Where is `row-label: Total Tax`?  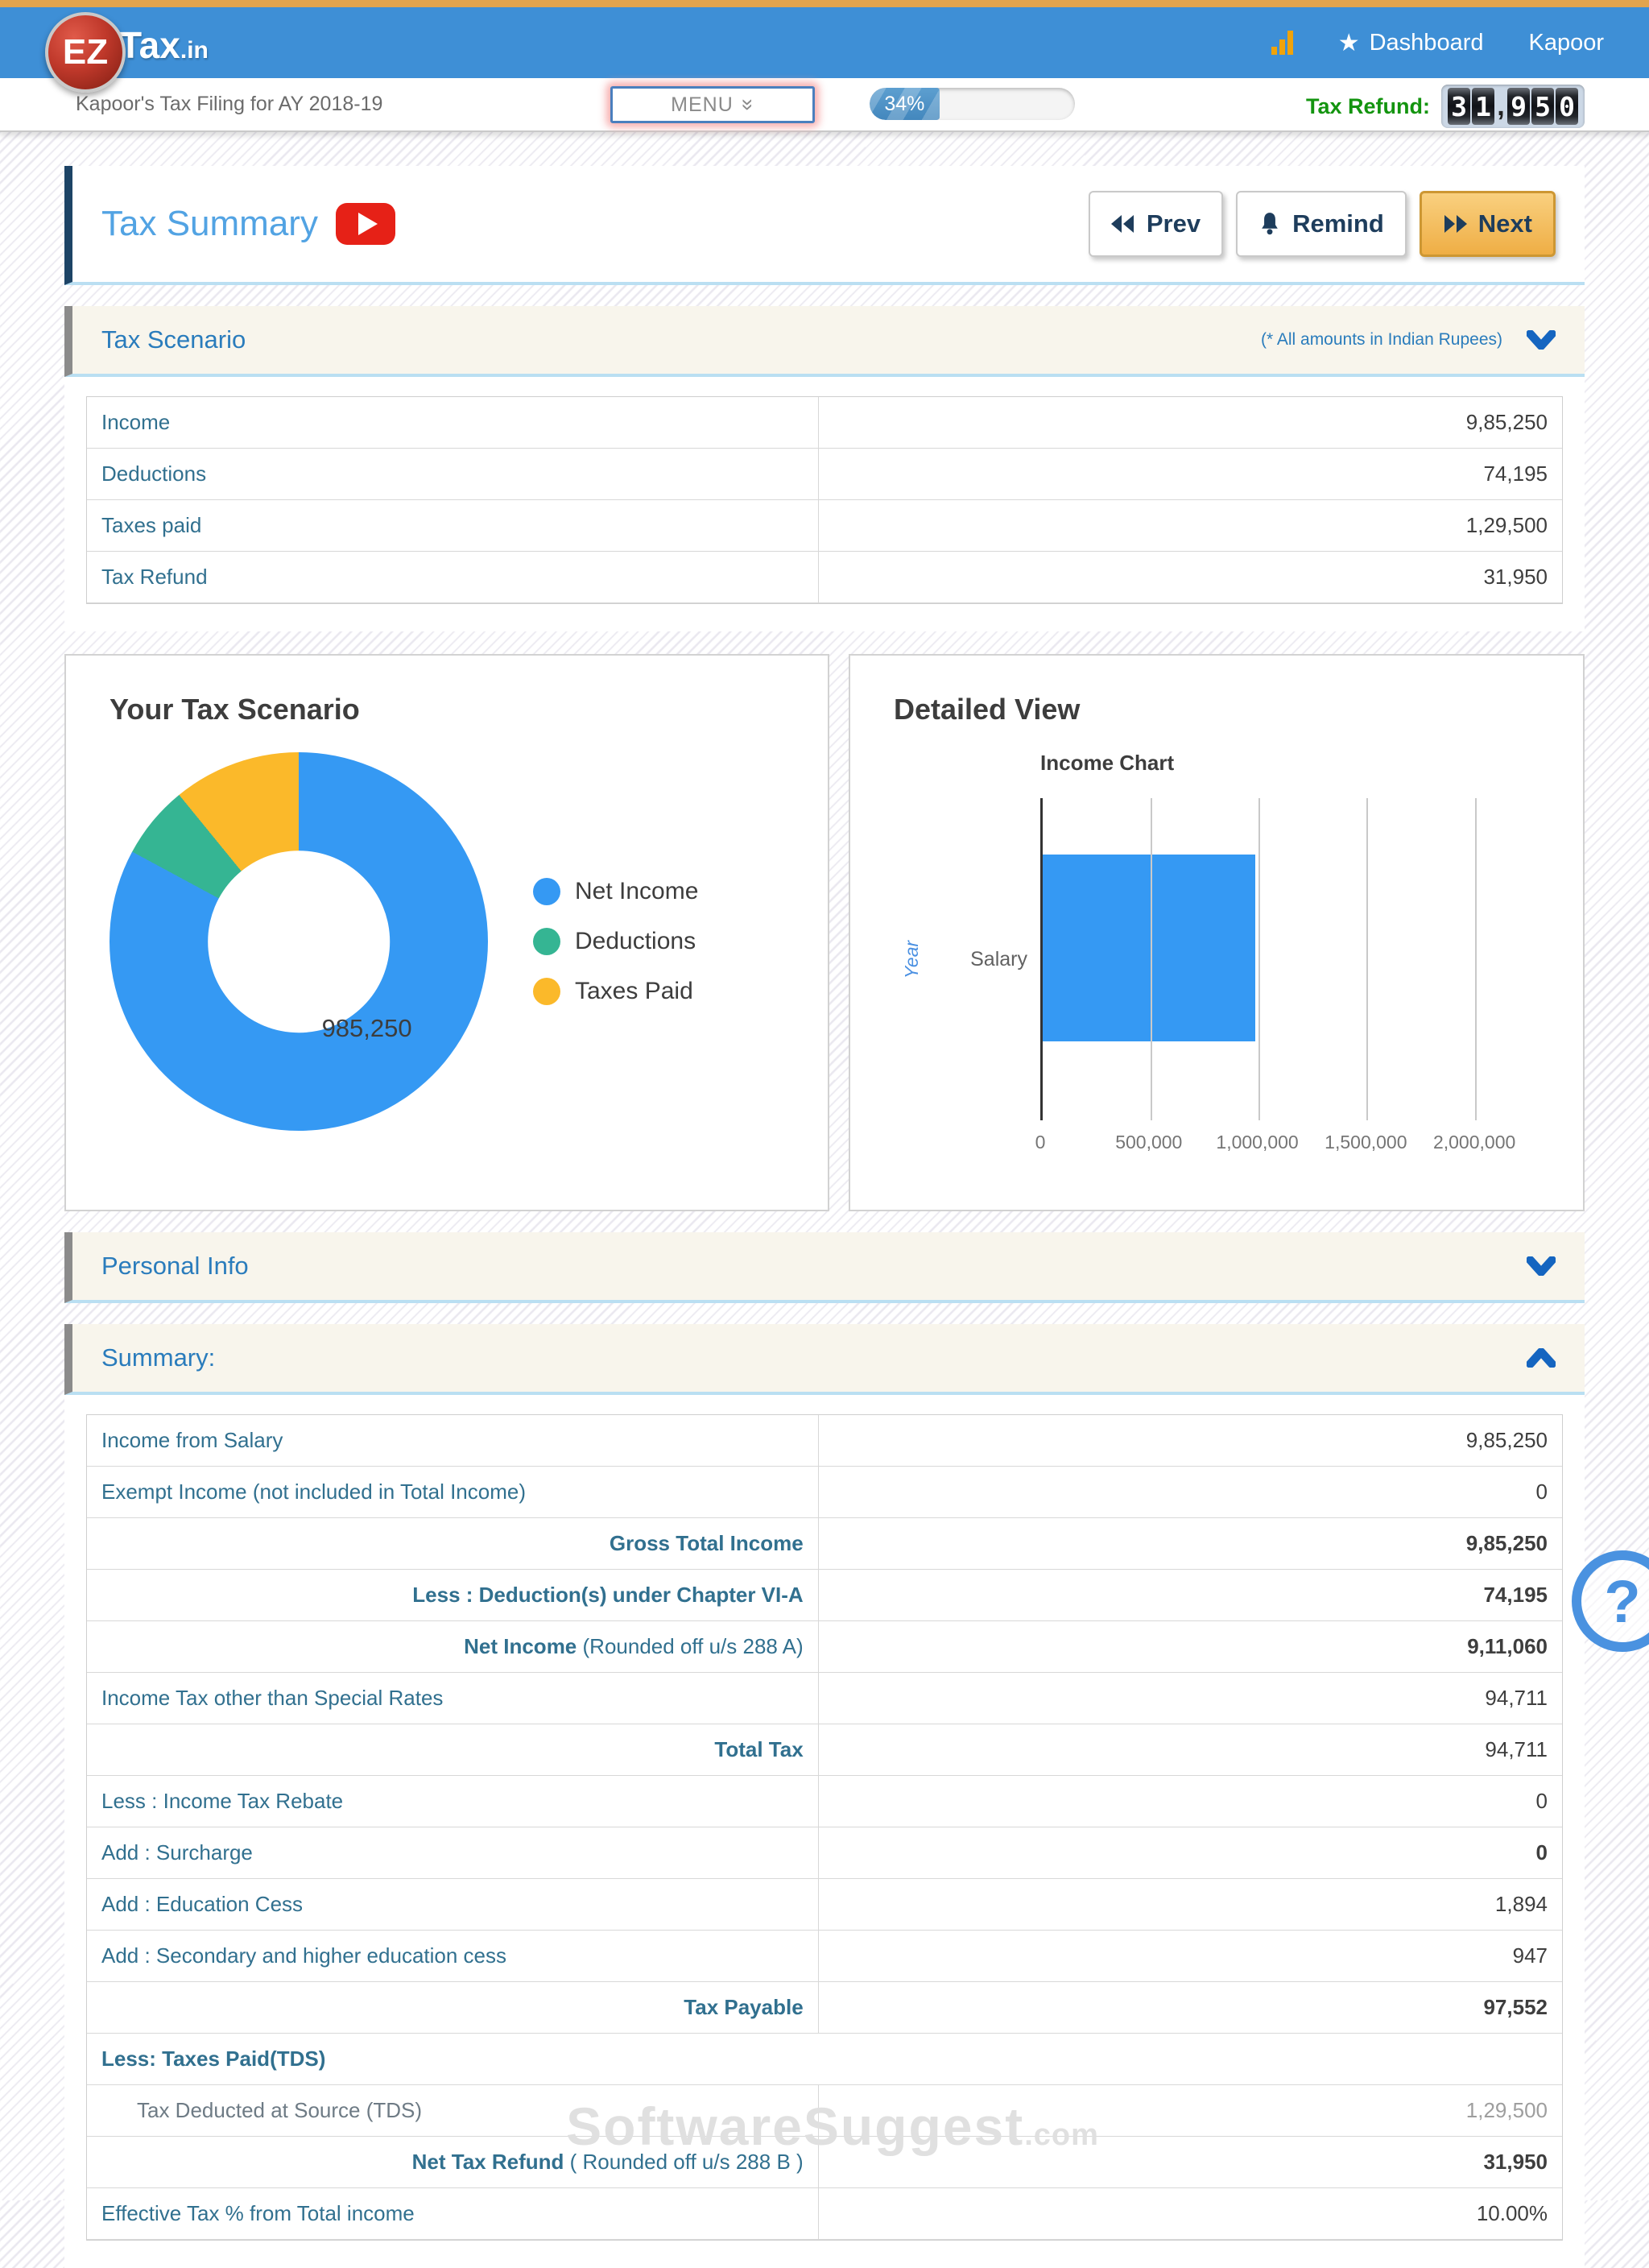 row-label: Total Tax is located at coordinates (453, 1749).